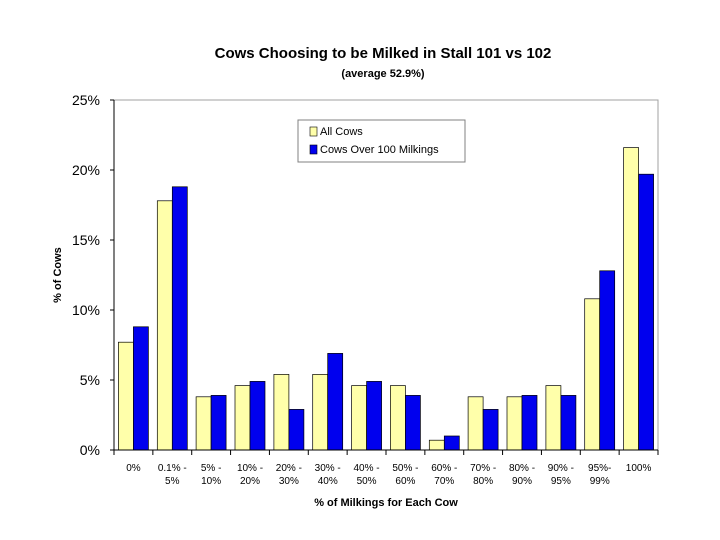  Describe the element at coordinates (289, 475) in the screenshot. I see `x-tick-label: 20% -30%` at that location.